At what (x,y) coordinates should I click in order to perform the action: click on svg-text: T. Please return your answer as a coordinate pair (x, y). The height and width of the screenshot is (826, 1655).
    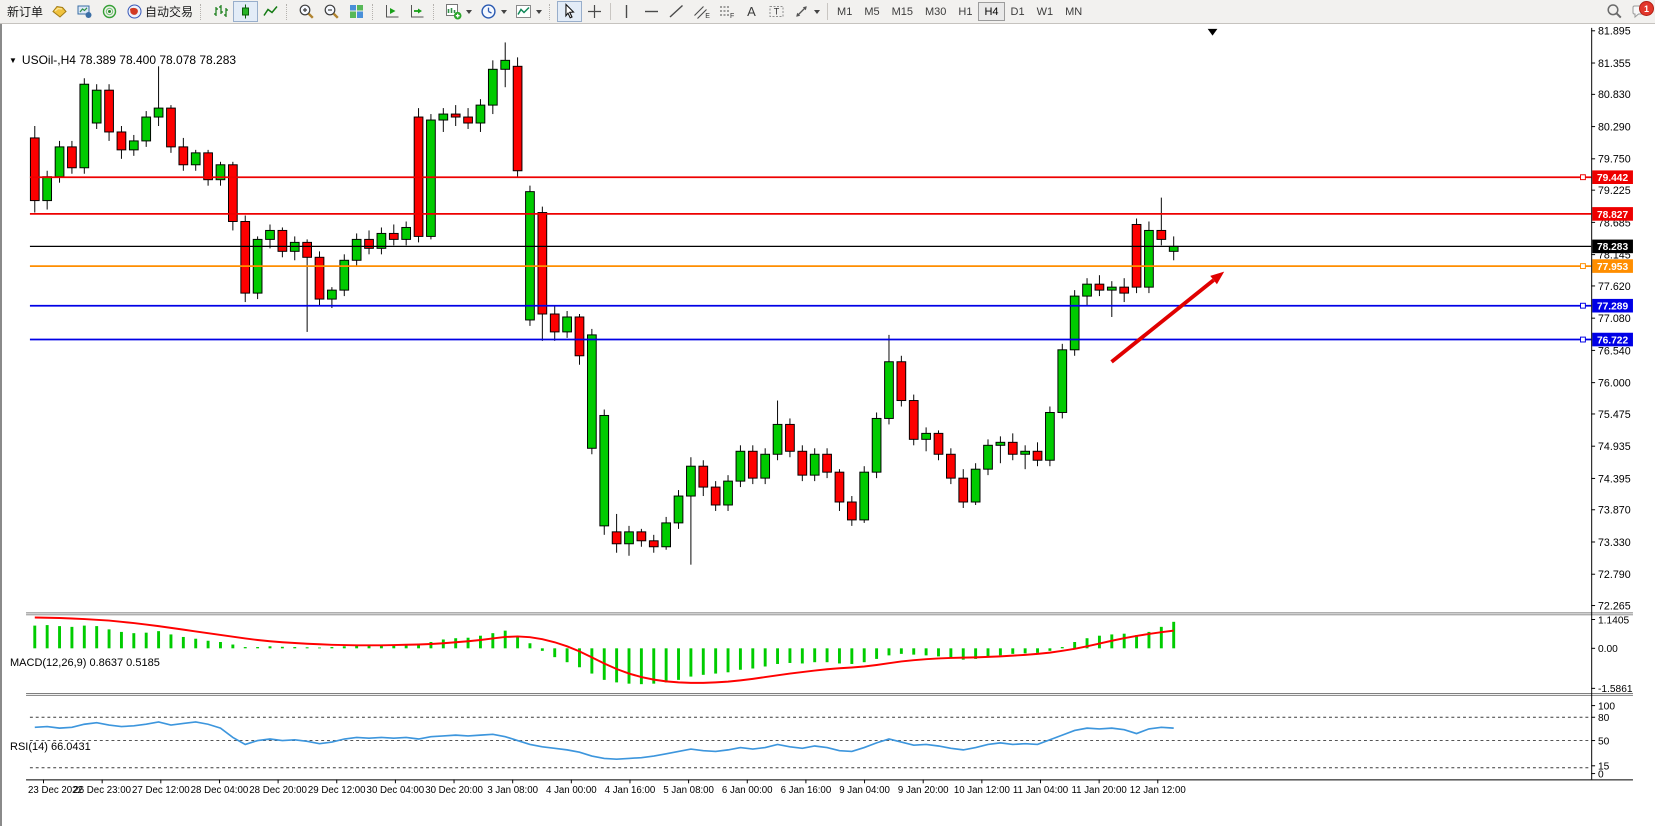
    Looking at the image, I should click on (777, 12).